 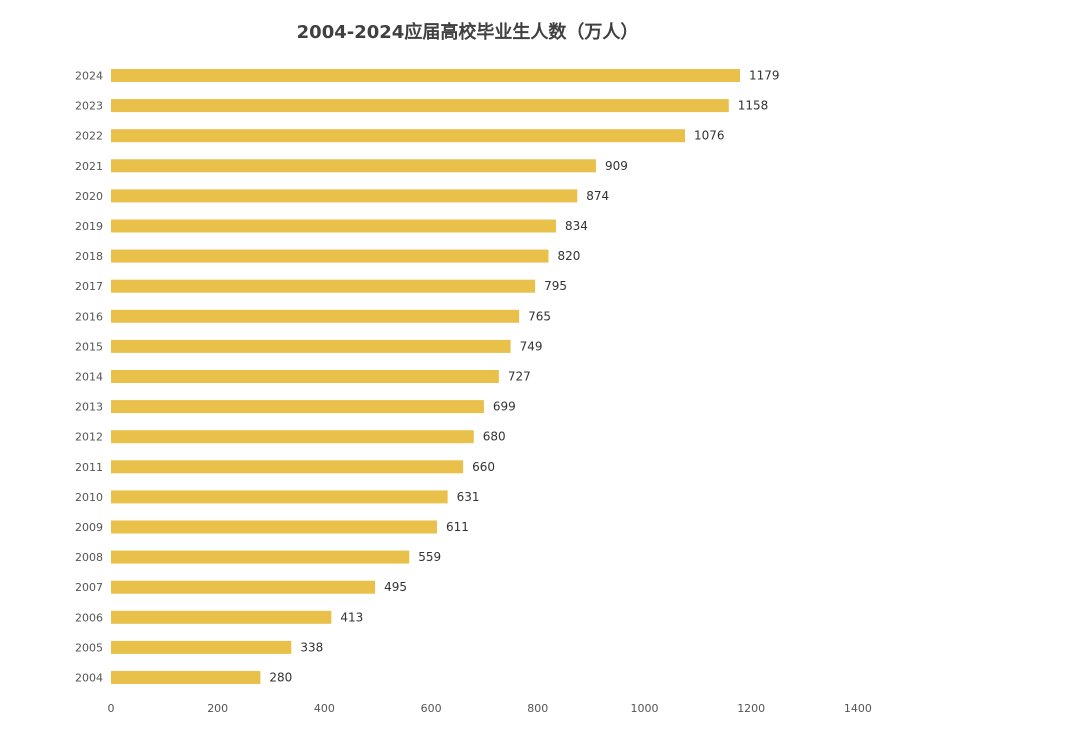 What do you see at coordinates (89, 617) in the screenshot?
I see `category-label-2006: 2006` at bounding box center [89, 617].